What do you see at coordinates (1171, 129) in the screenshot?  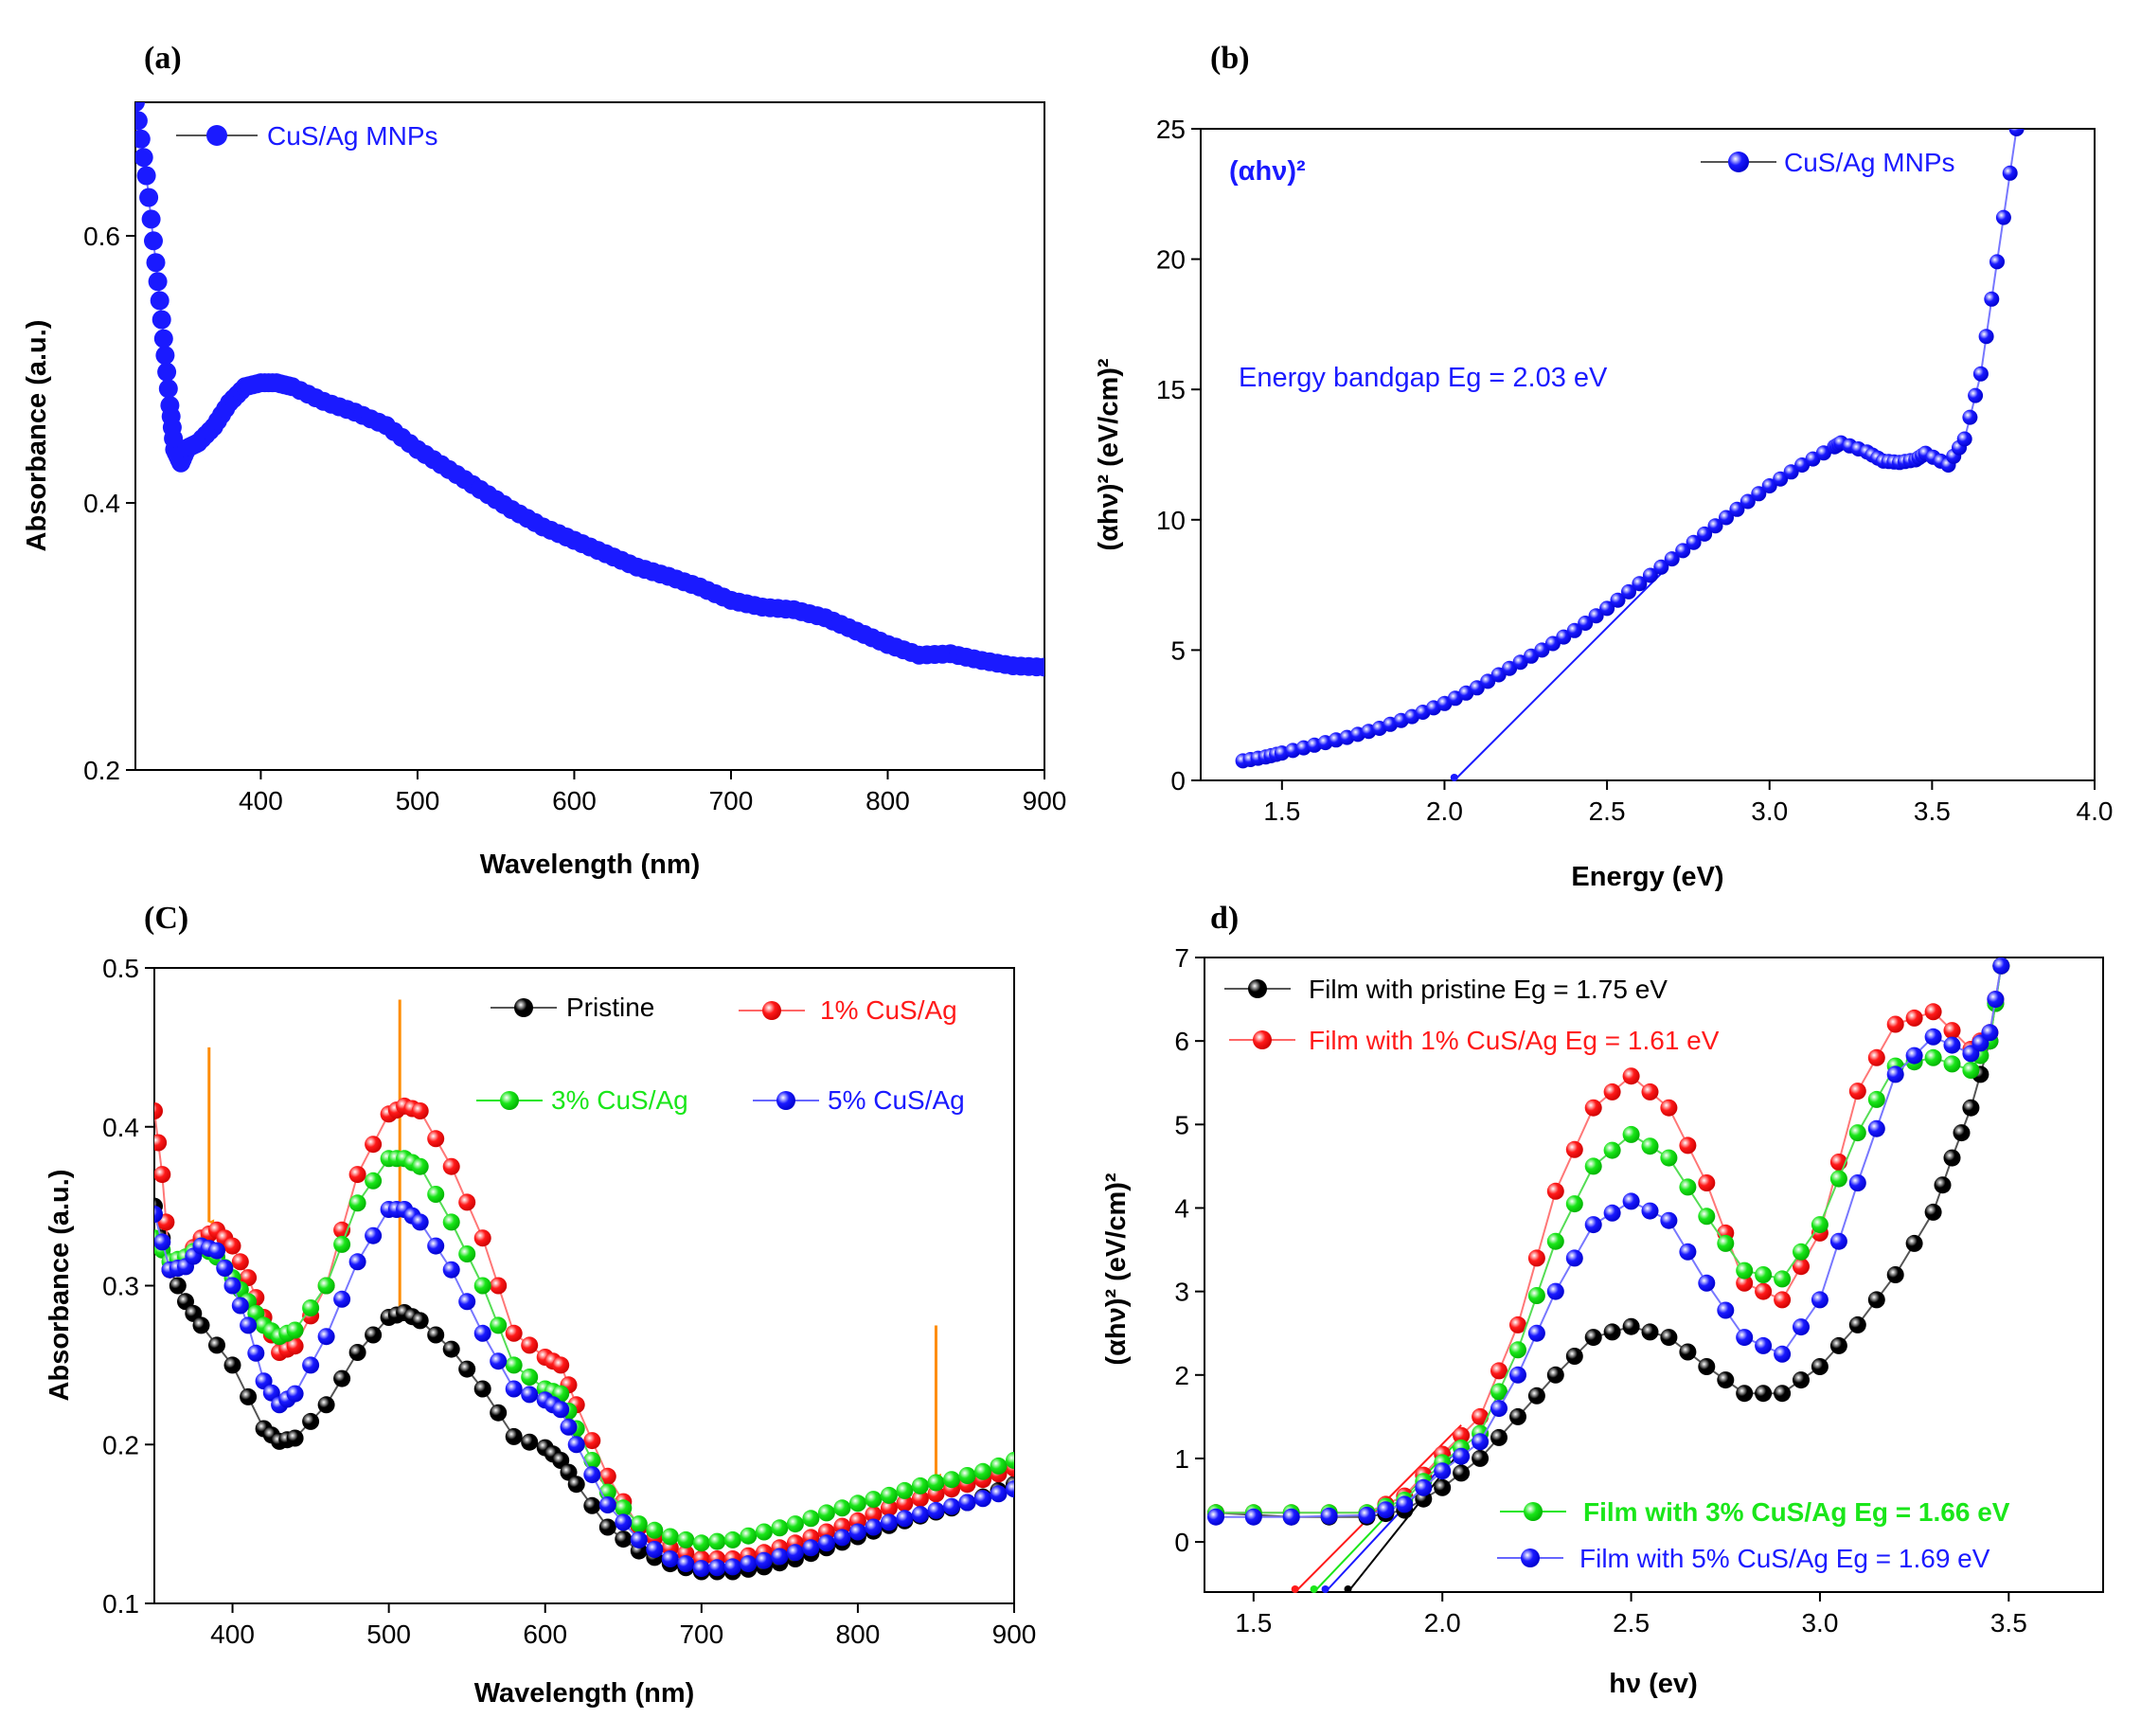 I see `y-tick-label: 25` at bounding box center [1171, 129].